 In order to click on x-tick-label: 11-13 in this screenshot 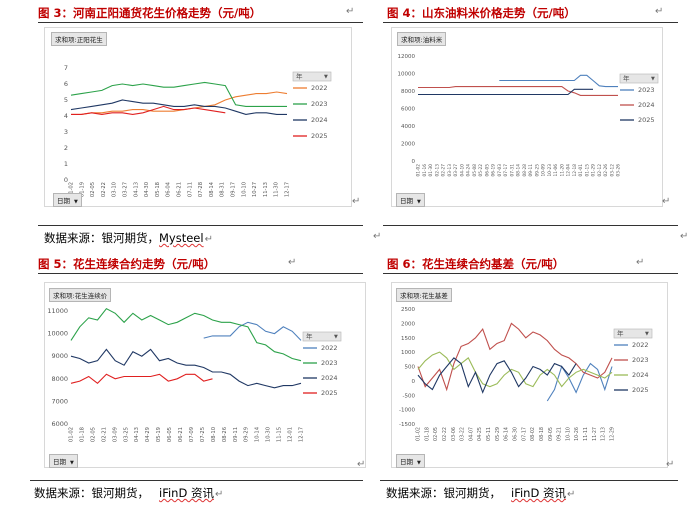, I will do `click(266, 189)`.